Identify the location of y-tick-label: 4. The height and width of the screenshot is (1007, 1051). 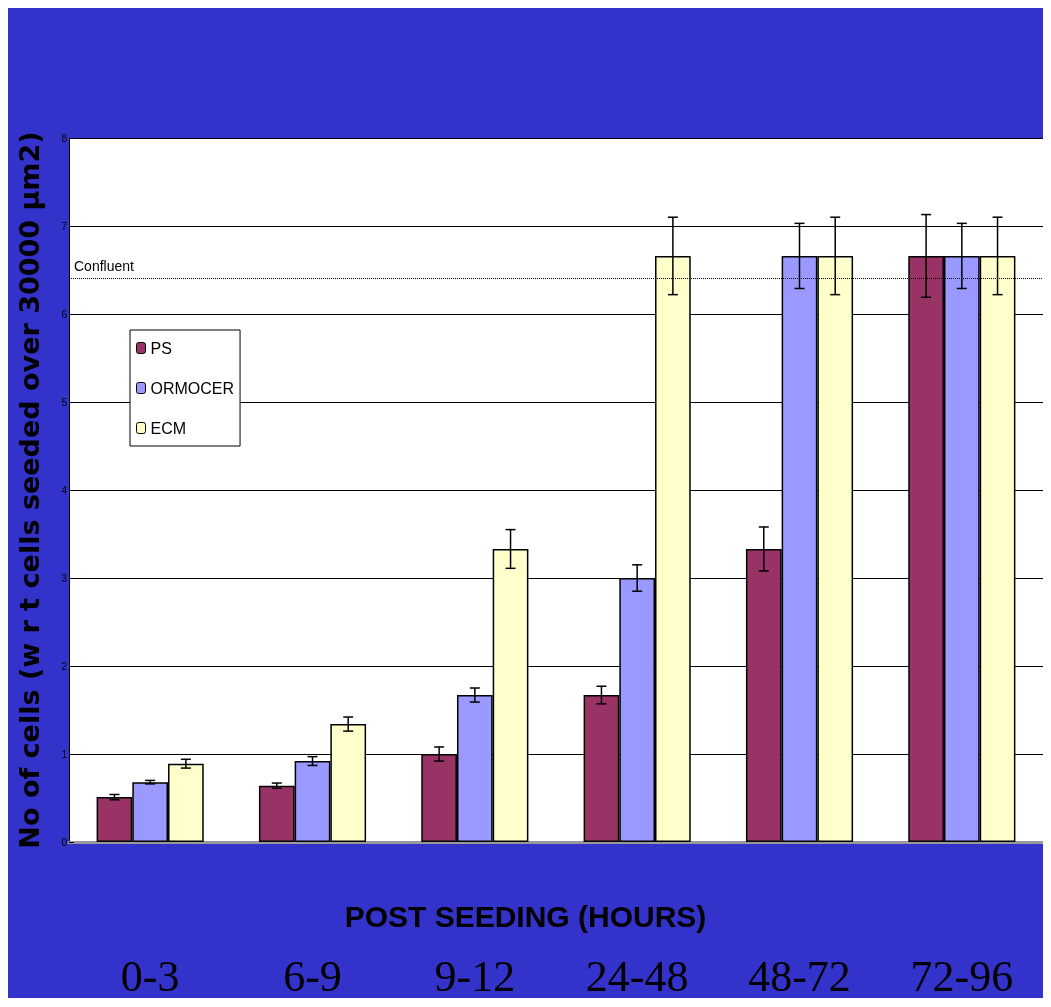
(64, 490).